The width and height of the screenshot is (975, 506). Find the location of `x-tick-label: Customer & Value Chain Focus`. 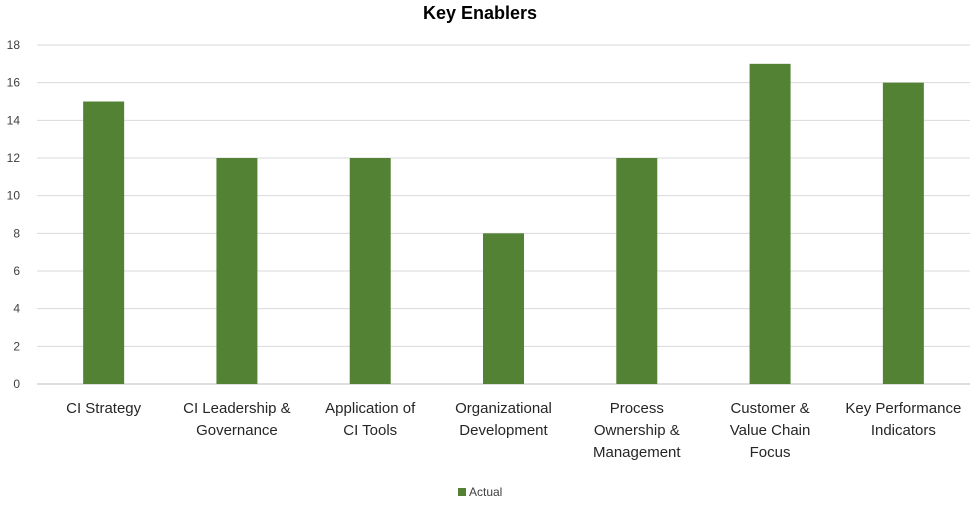

x-tick-label: Customer & Value Chain Focus is located at coordinates (770, 430).